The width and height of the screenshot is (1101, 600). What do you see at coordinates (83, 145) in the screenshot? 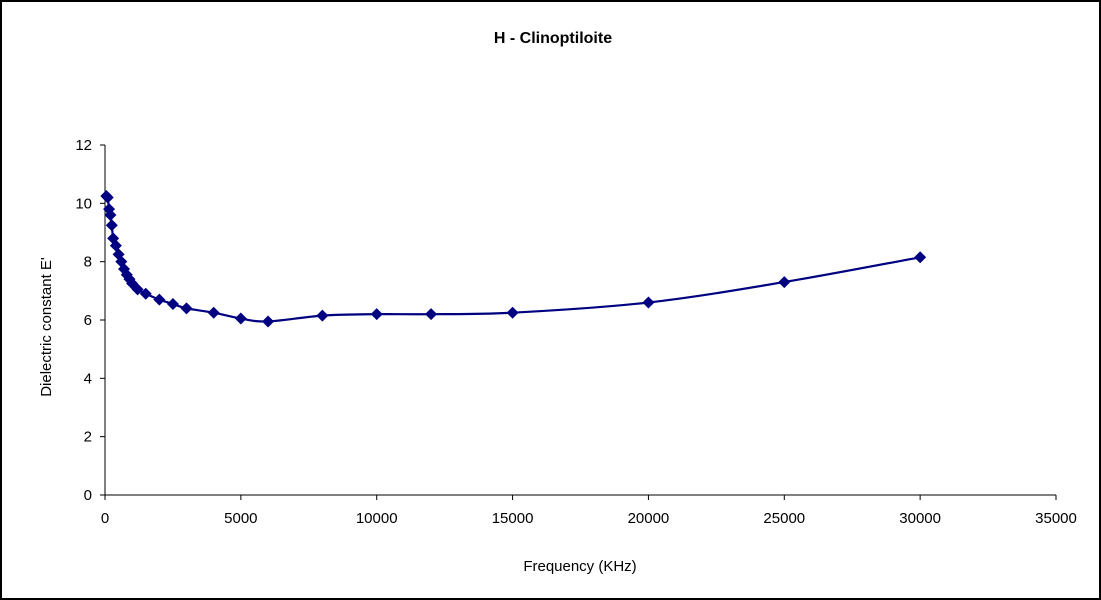
I see `y-tick-label: 12` at bounding box center [83, 145].